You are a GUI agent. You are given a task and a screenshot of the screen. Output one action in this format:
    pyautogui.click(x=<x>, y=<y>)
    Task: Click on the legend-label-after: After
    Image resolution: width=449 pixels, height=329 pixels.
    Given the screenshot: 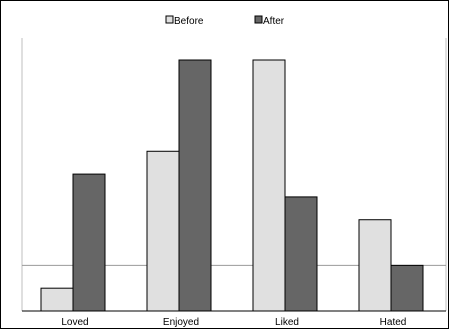 What is the action you would take?
    pyautogui.click(x=274, y=21)
    